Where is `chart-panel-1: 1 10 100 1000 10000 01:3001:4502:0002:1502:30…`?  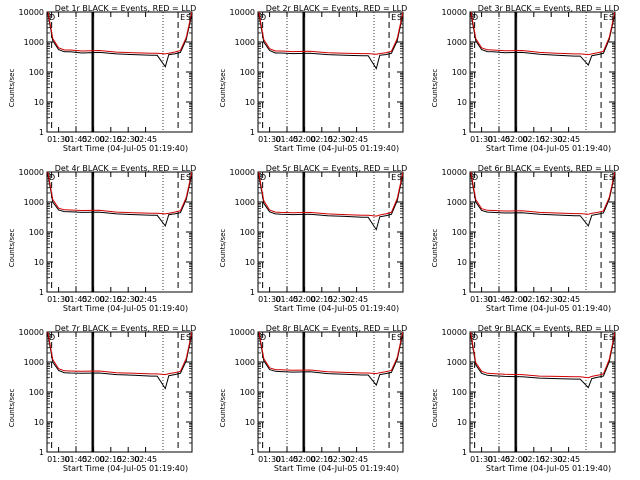 chart-panel-1: 1 10 100 1000 10000 01:3001:4502:0002:1502:30… is located at coordinates (102, 78).